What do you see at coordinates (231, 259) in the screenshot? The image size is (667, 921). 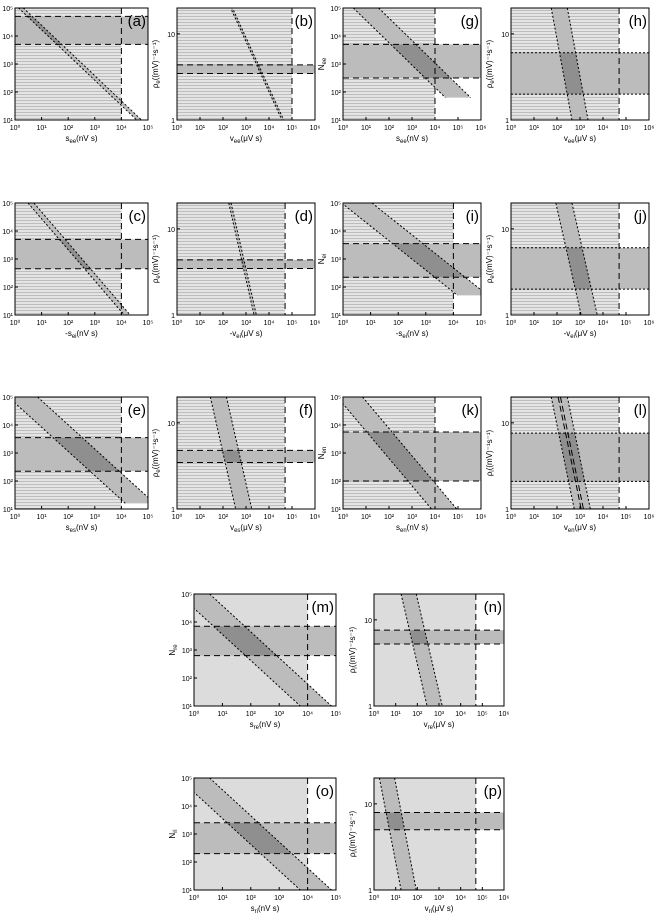 I see `feasible-region` at bounding box center [231, 259].